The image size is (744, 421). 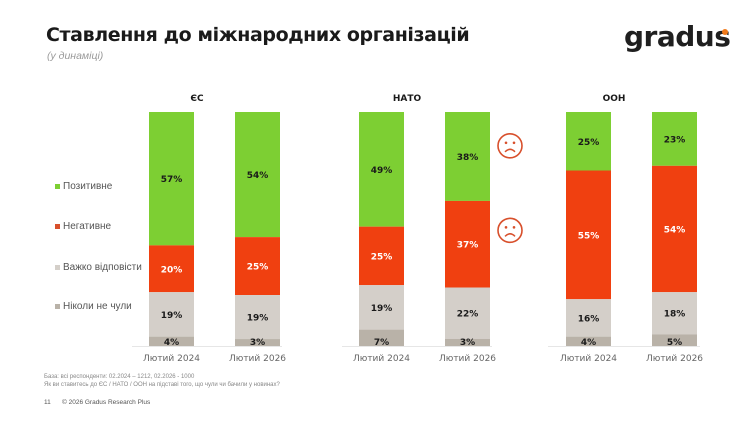 I want to click on data-label: 16%, so click(x=589, y=319).